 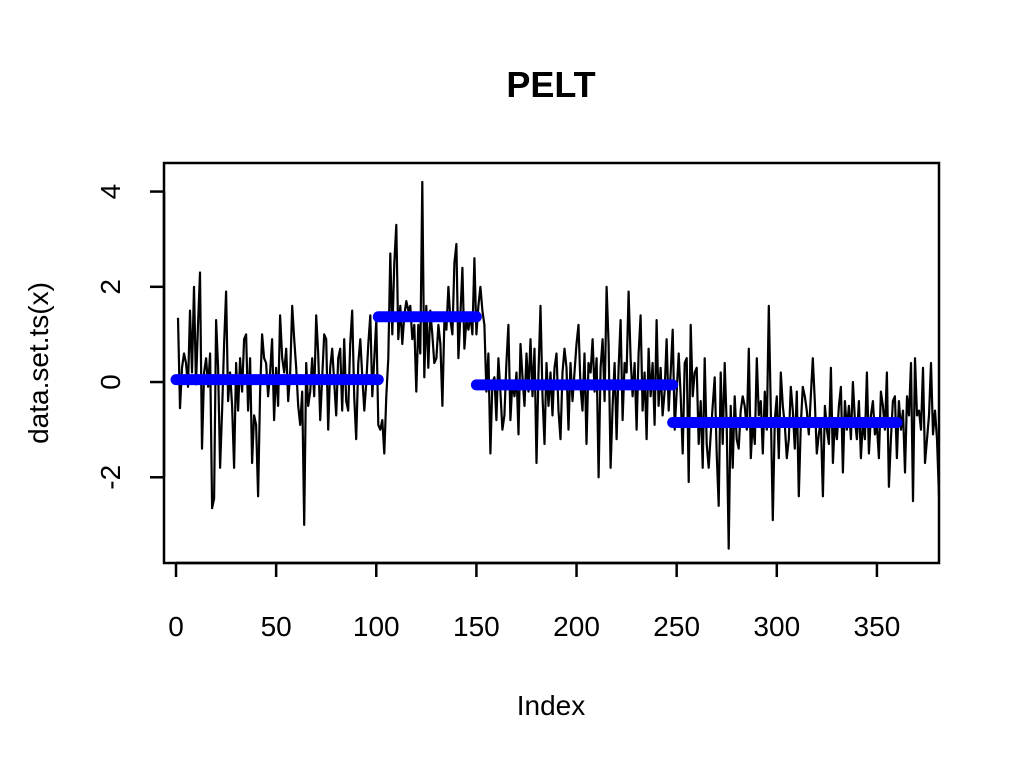 What do you see at coordinates (110, 287) in the screenshot?
I see `y-tick-label: 2` at bounding box center [110, 287].